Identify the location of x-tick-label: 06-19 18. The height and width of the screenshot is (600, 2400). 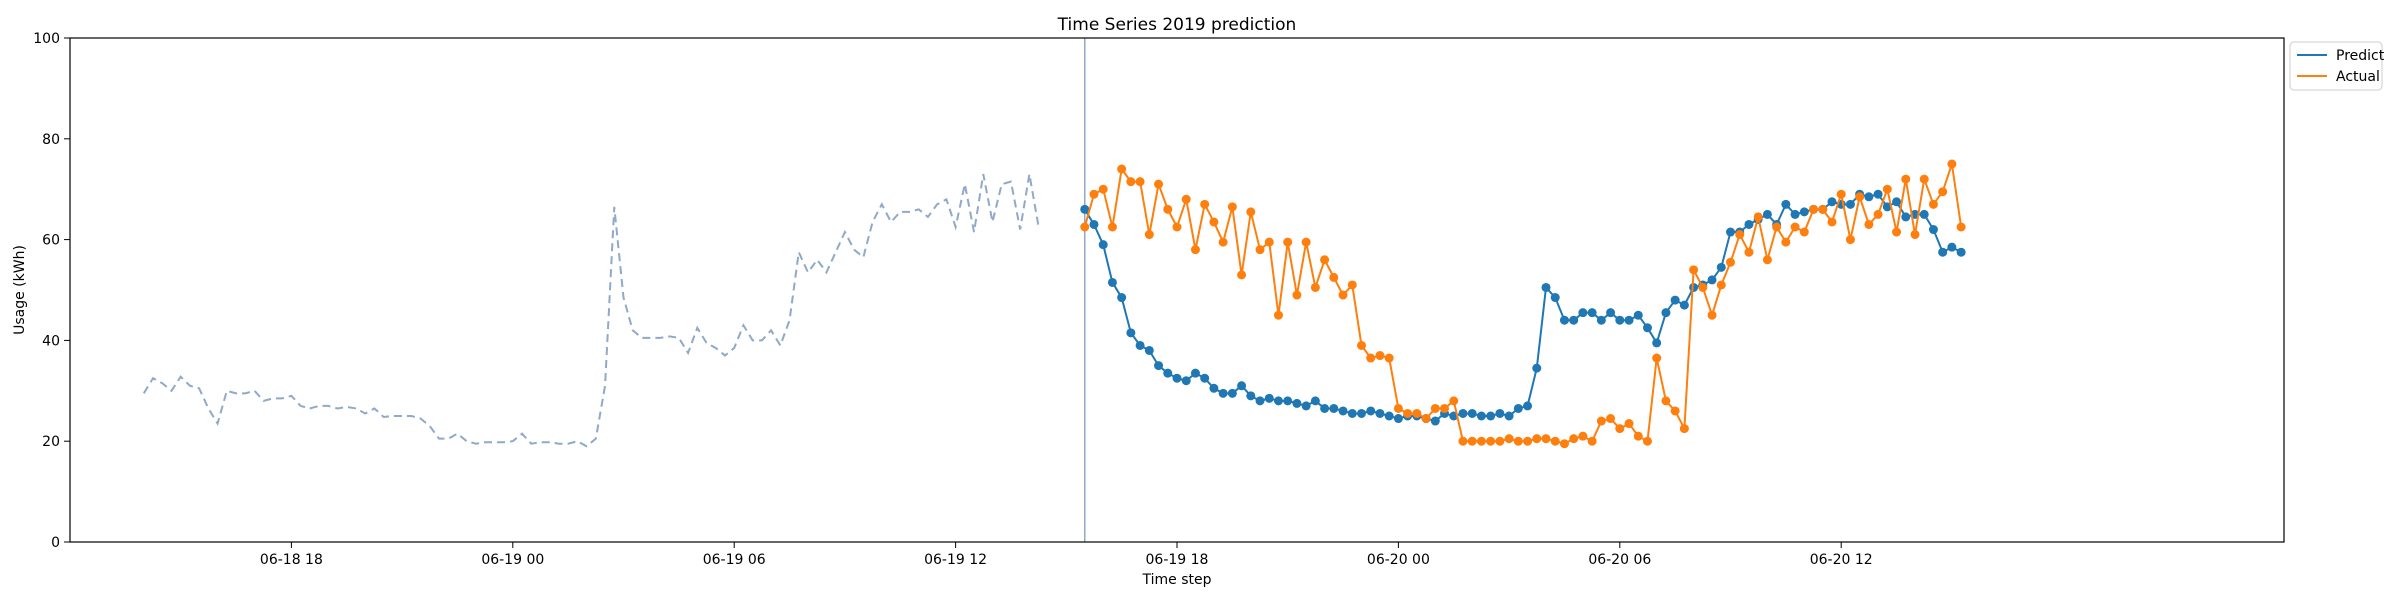
(1177, 560).